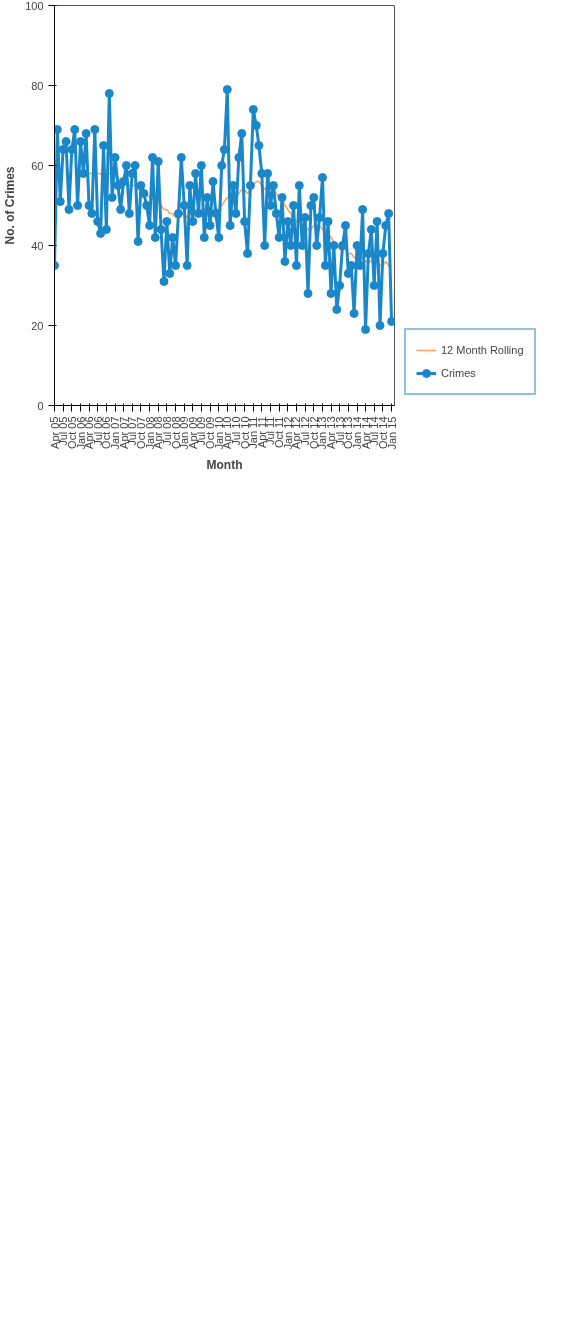 The image size is (583, 1336). I want to click on y-axis-title: No. of Crimes, so click(10, 205).